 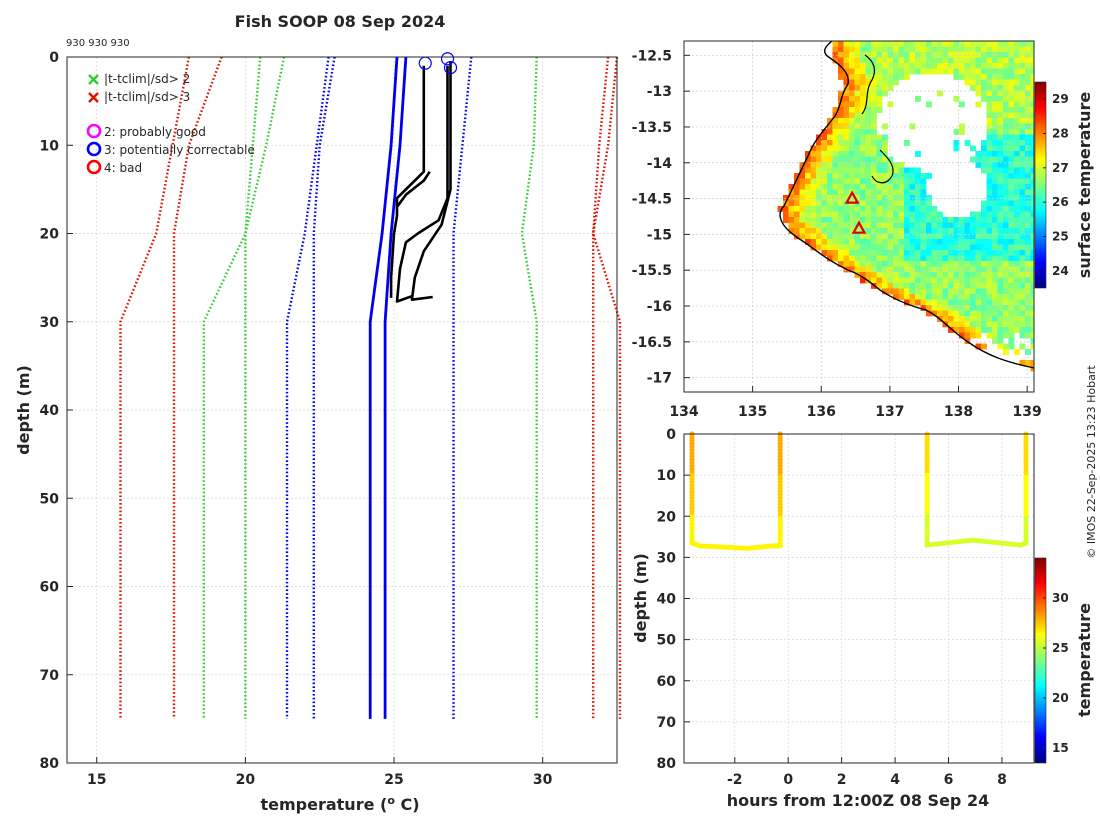 What do you see at coordinates (1060, 134) in the screenshot?
I see `sst-colorbar-tick-label: 28` at bounding box center [1060, 134].